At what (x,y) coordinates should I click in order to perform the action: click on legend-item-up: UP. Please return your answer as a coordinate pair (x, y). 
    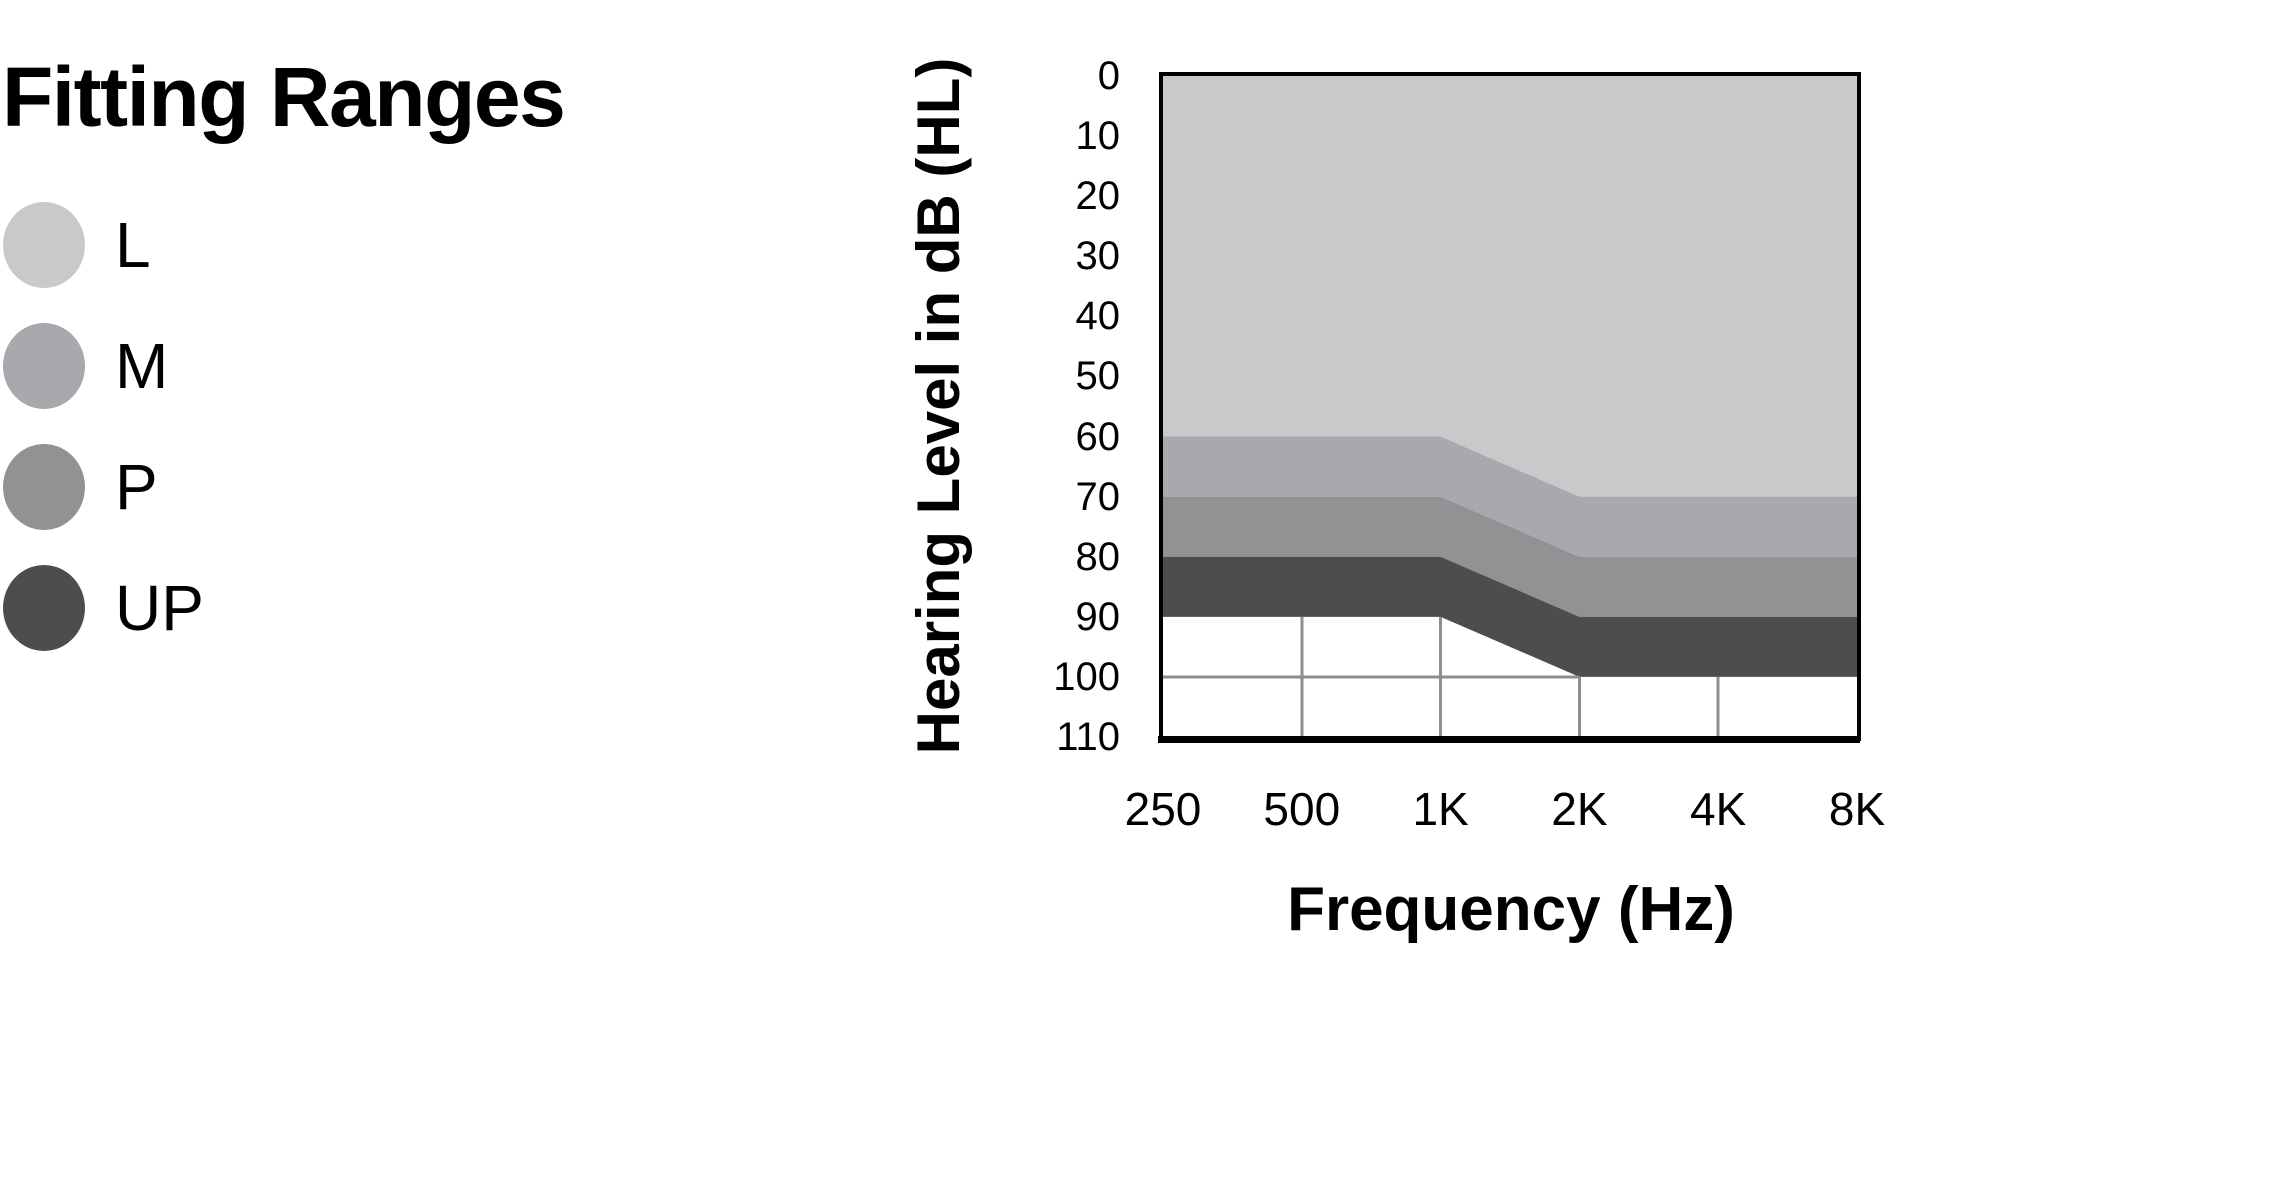
    Looking at the image, I should click on (103, 608).